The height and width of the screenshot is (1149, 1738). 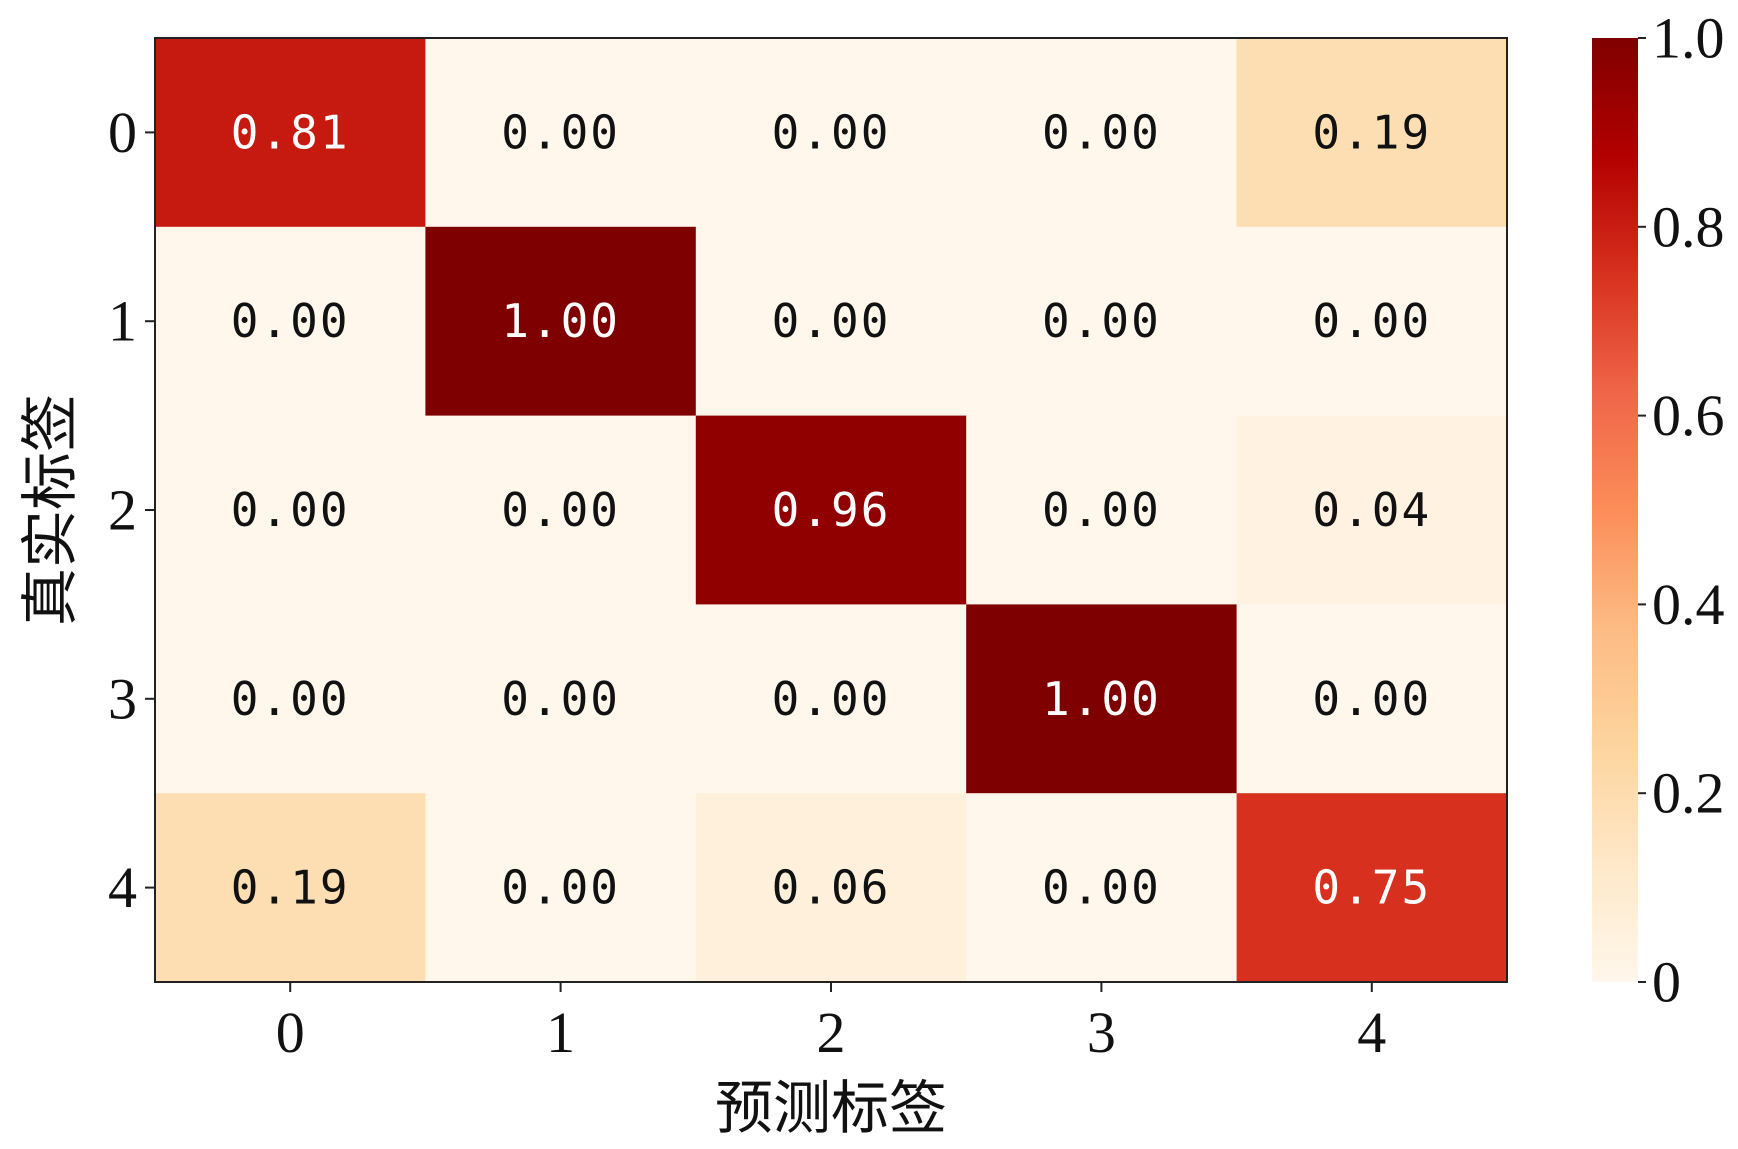 What do you see at coordinates (122, 698) in the screenshot?
I see `y-tick-label: 3` at bounding box center [122, 698].